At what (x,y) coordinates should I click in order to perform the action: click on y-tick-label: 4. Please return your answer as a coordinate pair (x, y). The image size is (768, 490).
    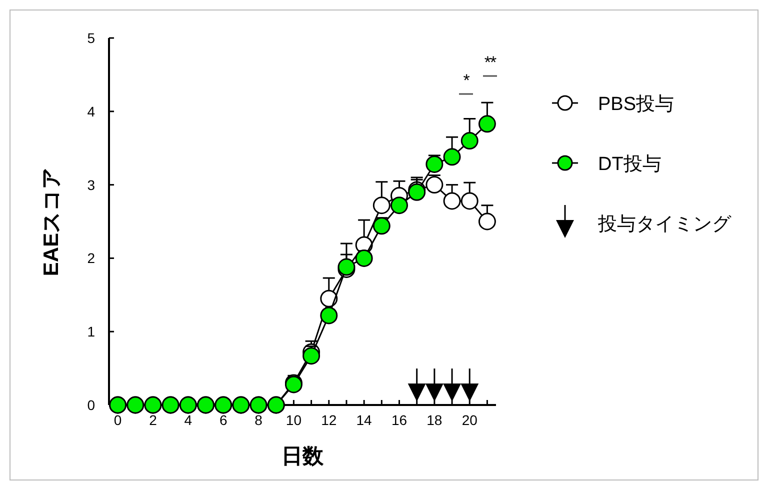
    Looking at the image, I should click on (91, 111).